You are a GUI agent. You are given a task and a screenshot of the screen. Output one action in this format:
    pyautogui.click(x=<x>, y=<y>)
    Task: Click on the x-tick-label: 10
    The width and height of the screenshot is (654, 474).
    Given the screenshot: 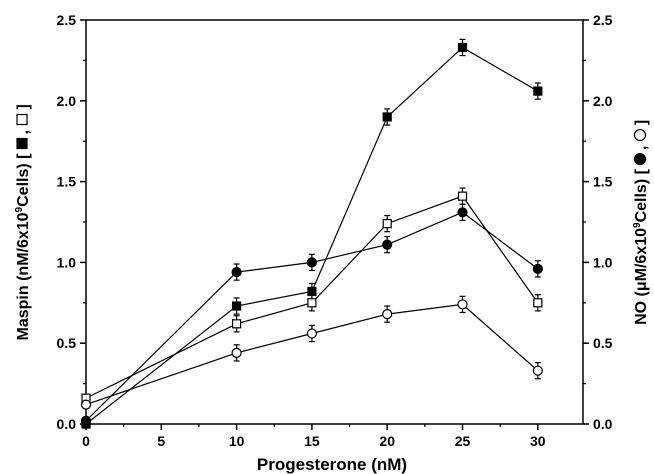 What is the action you would take?
    pyautogui.click(x=237, y=441)
    